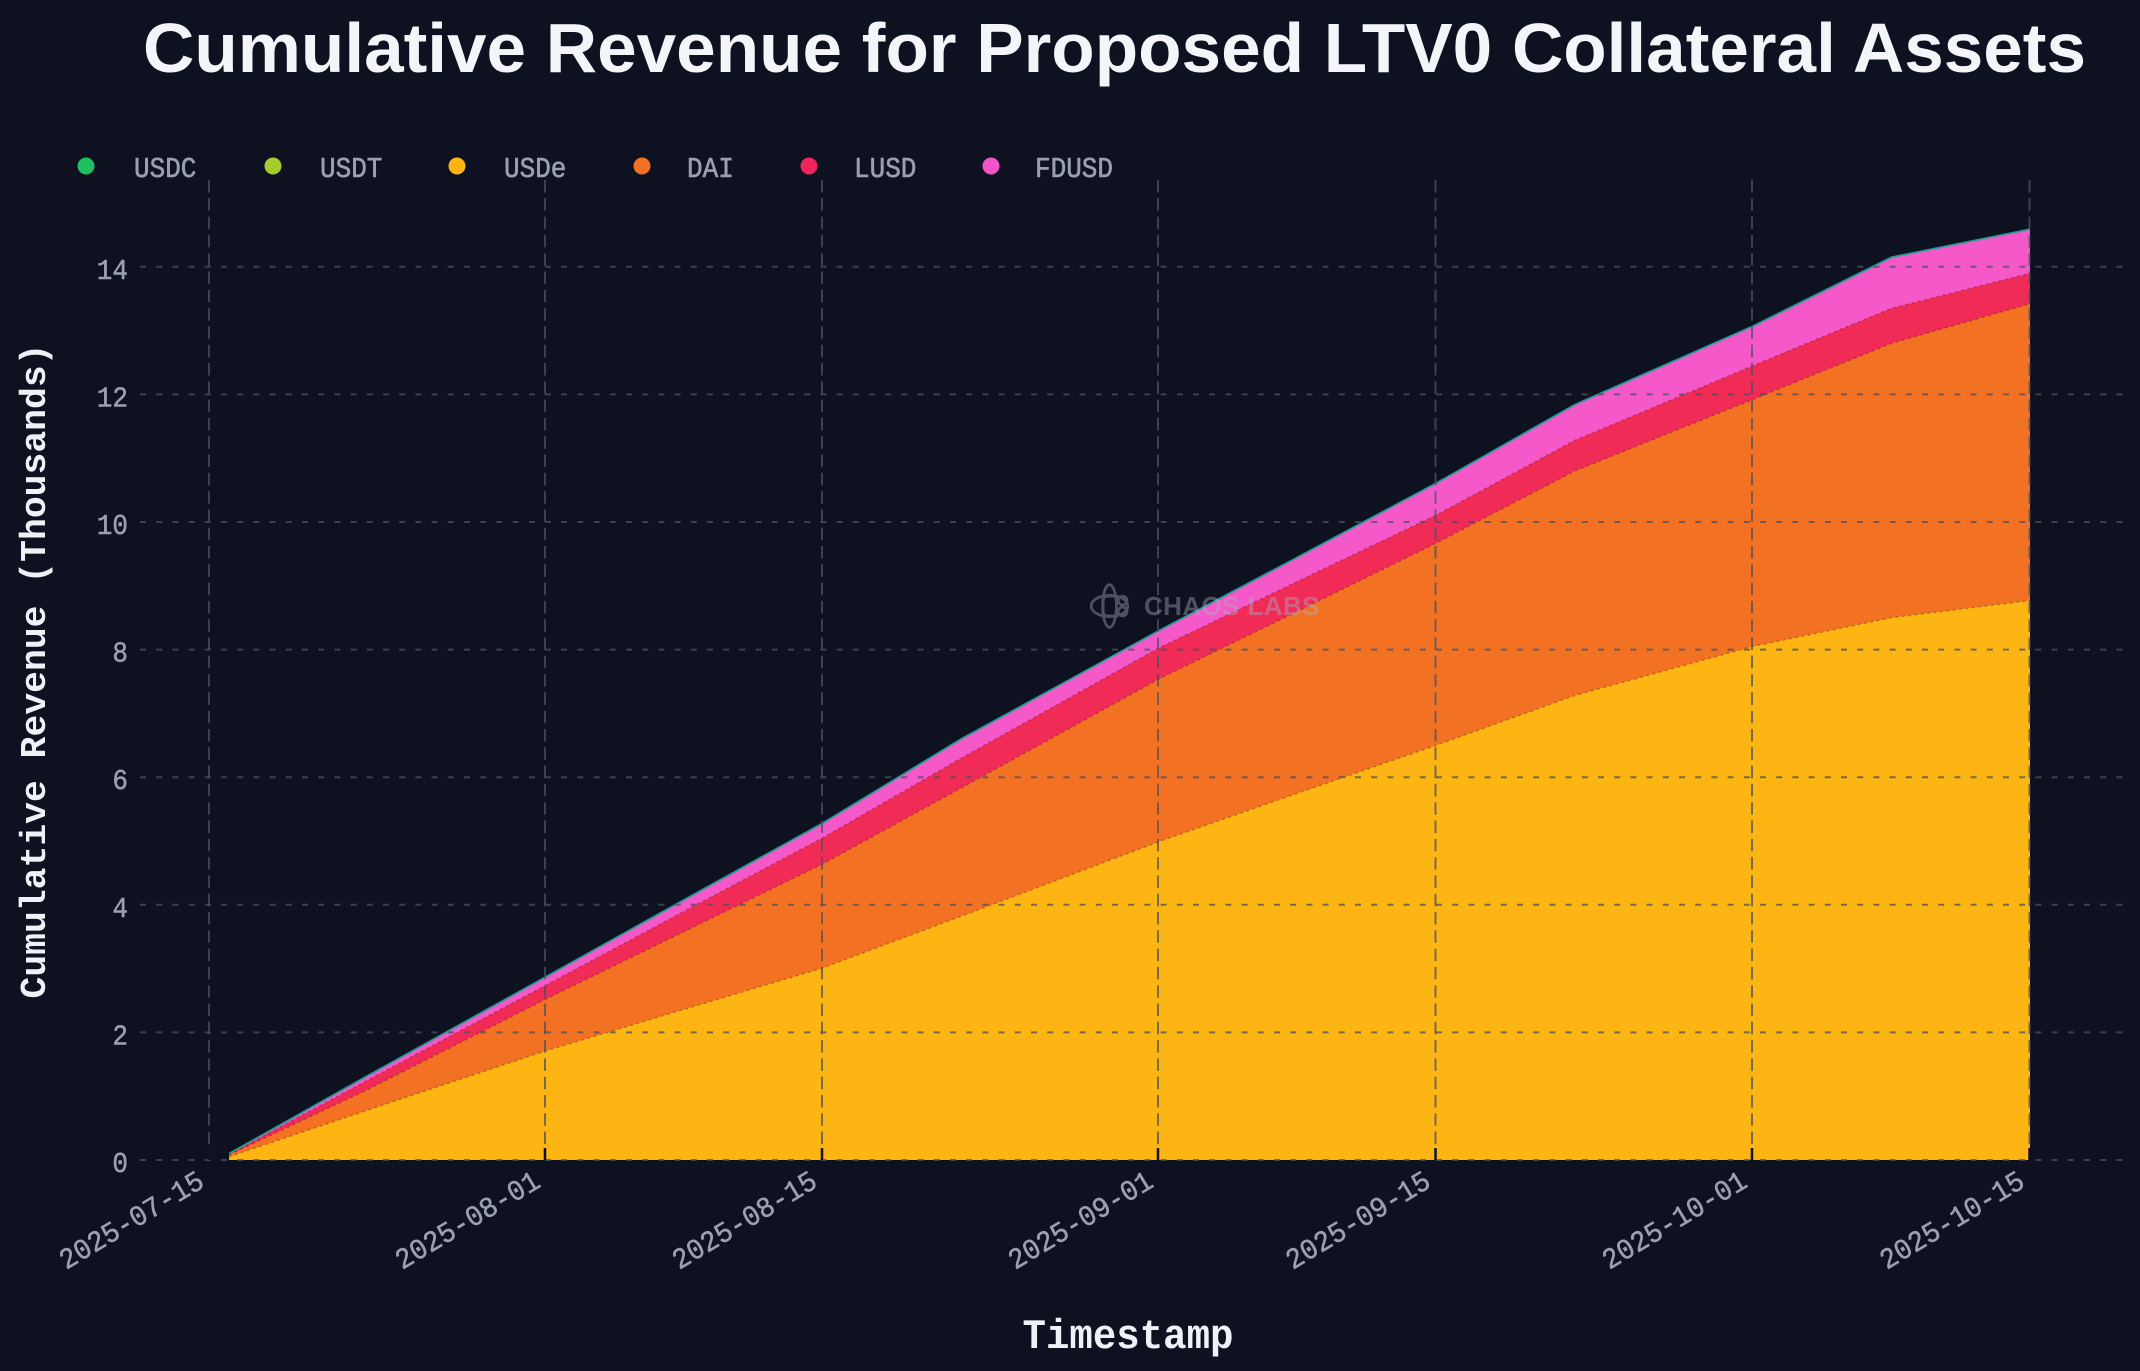  Describe the element at coordinates (35, 671) in the screenshot. I see `svg-text: Cumulative Revenue (Thousands)` at that location.